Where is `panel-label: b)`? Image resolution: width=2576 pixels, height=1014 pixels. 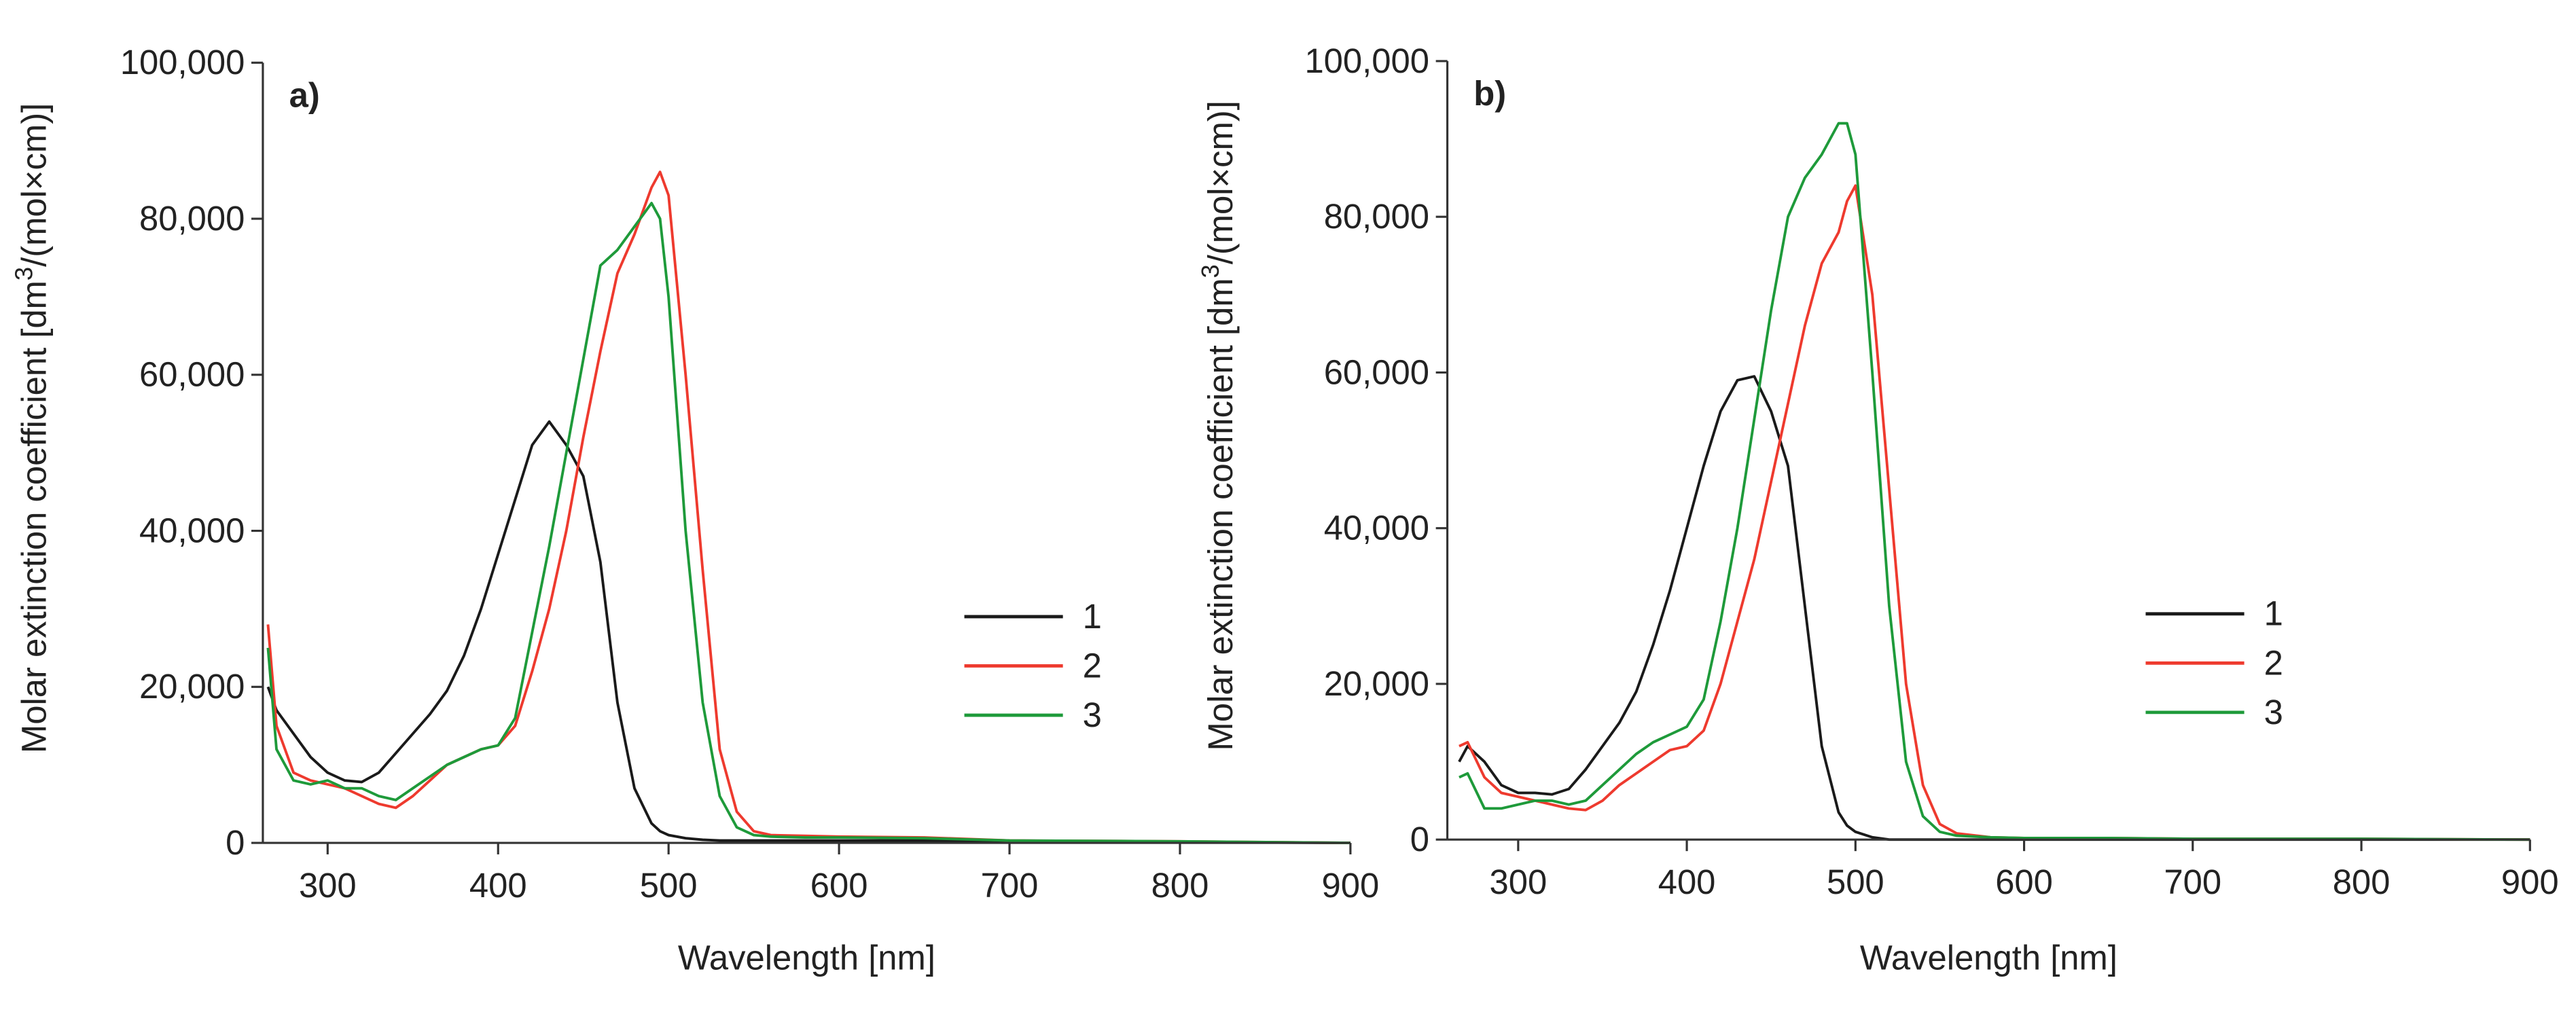
panel-label: b) is located at coordinates (1489, 94).